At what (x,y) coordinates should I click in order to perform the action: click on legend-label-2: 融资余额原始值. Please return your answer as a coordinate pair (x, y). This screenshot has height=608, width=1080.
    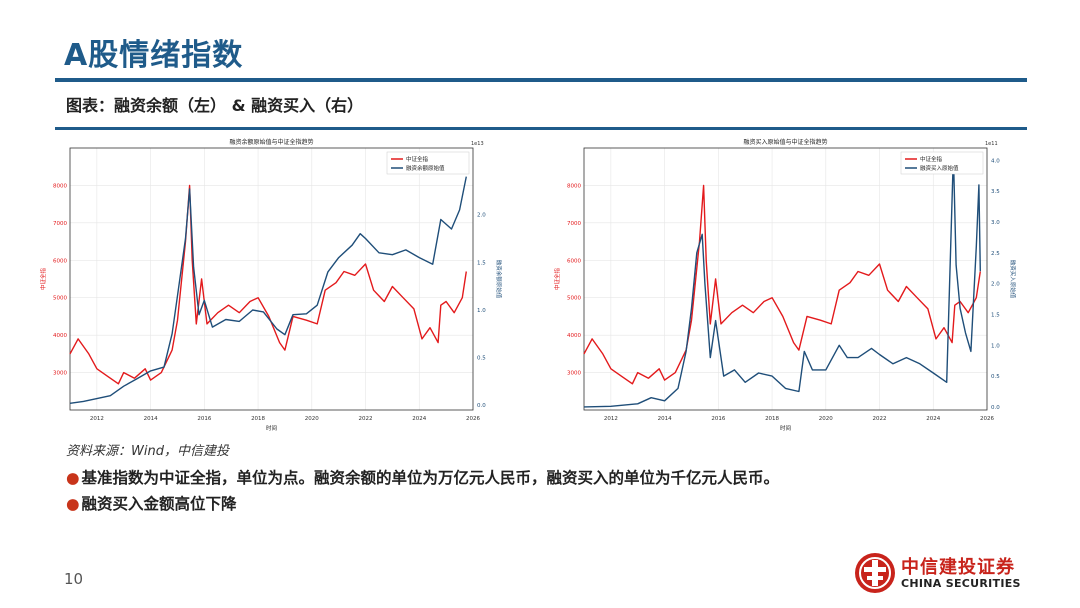
    Looking at the image, I should click on (425, 168).